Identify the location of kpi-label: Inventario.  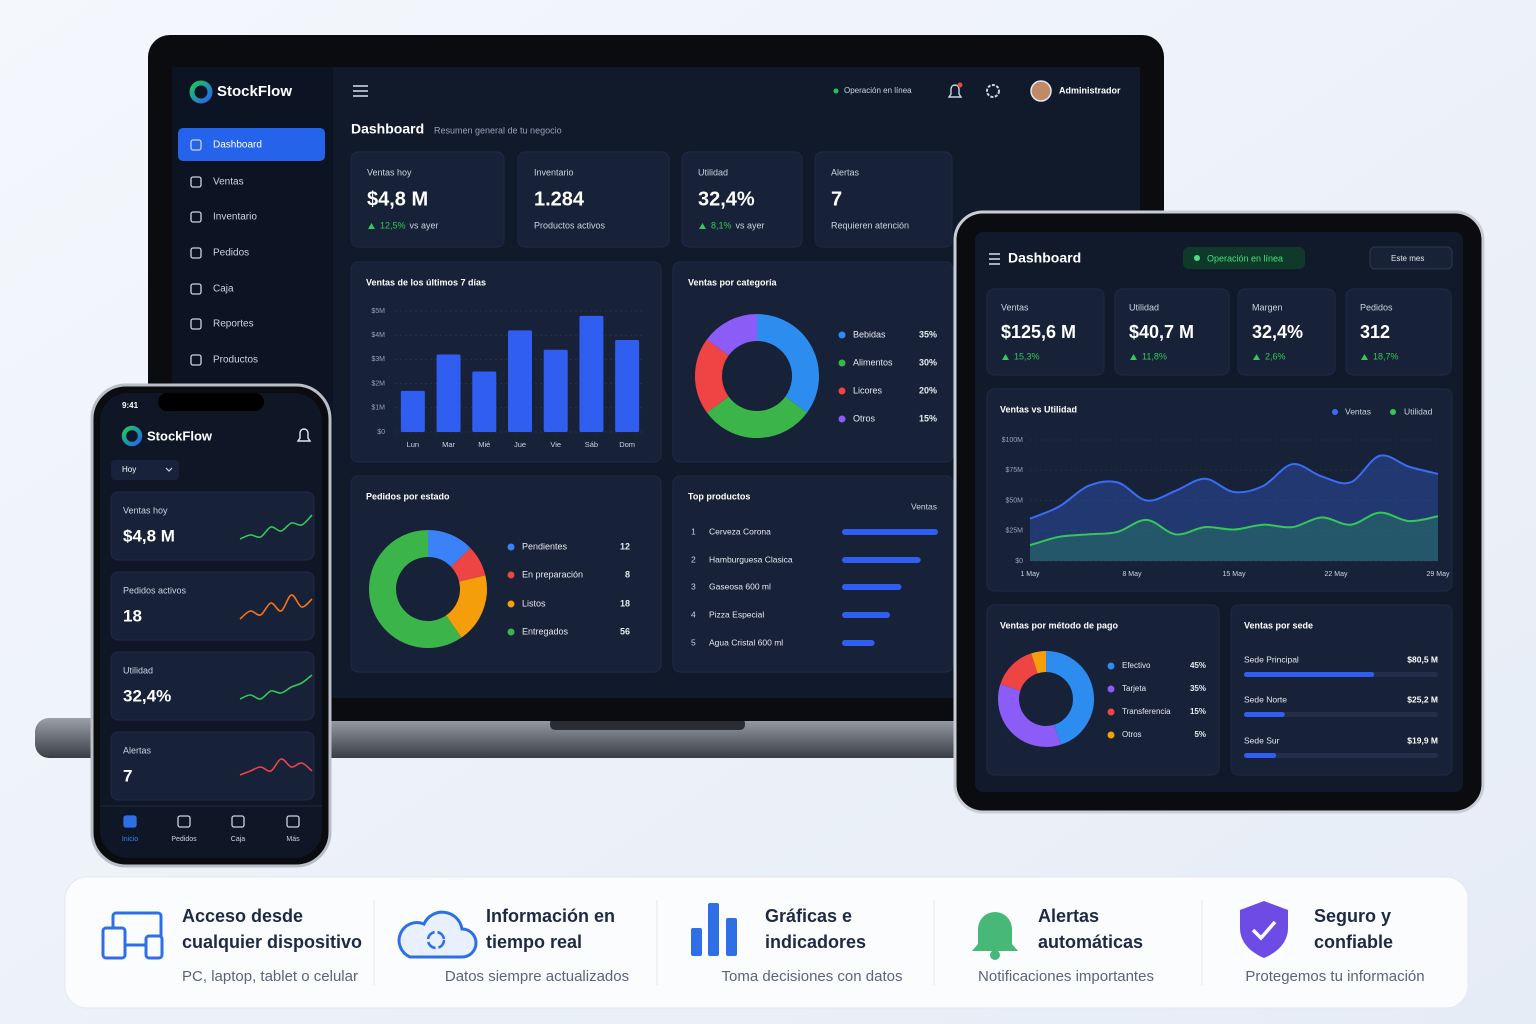
(554, 172).